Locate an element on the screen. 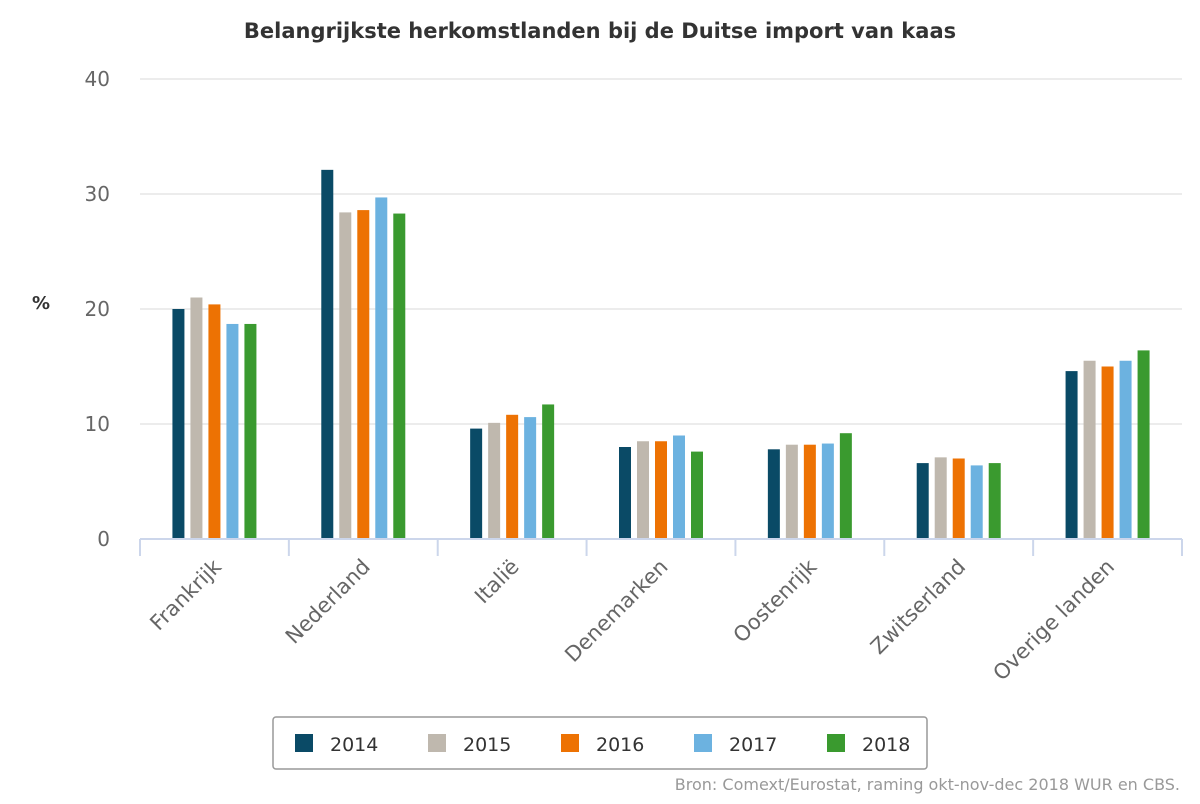 This screenshot has height=804, width=1200. legend-box is located at coordinates (600, 743).